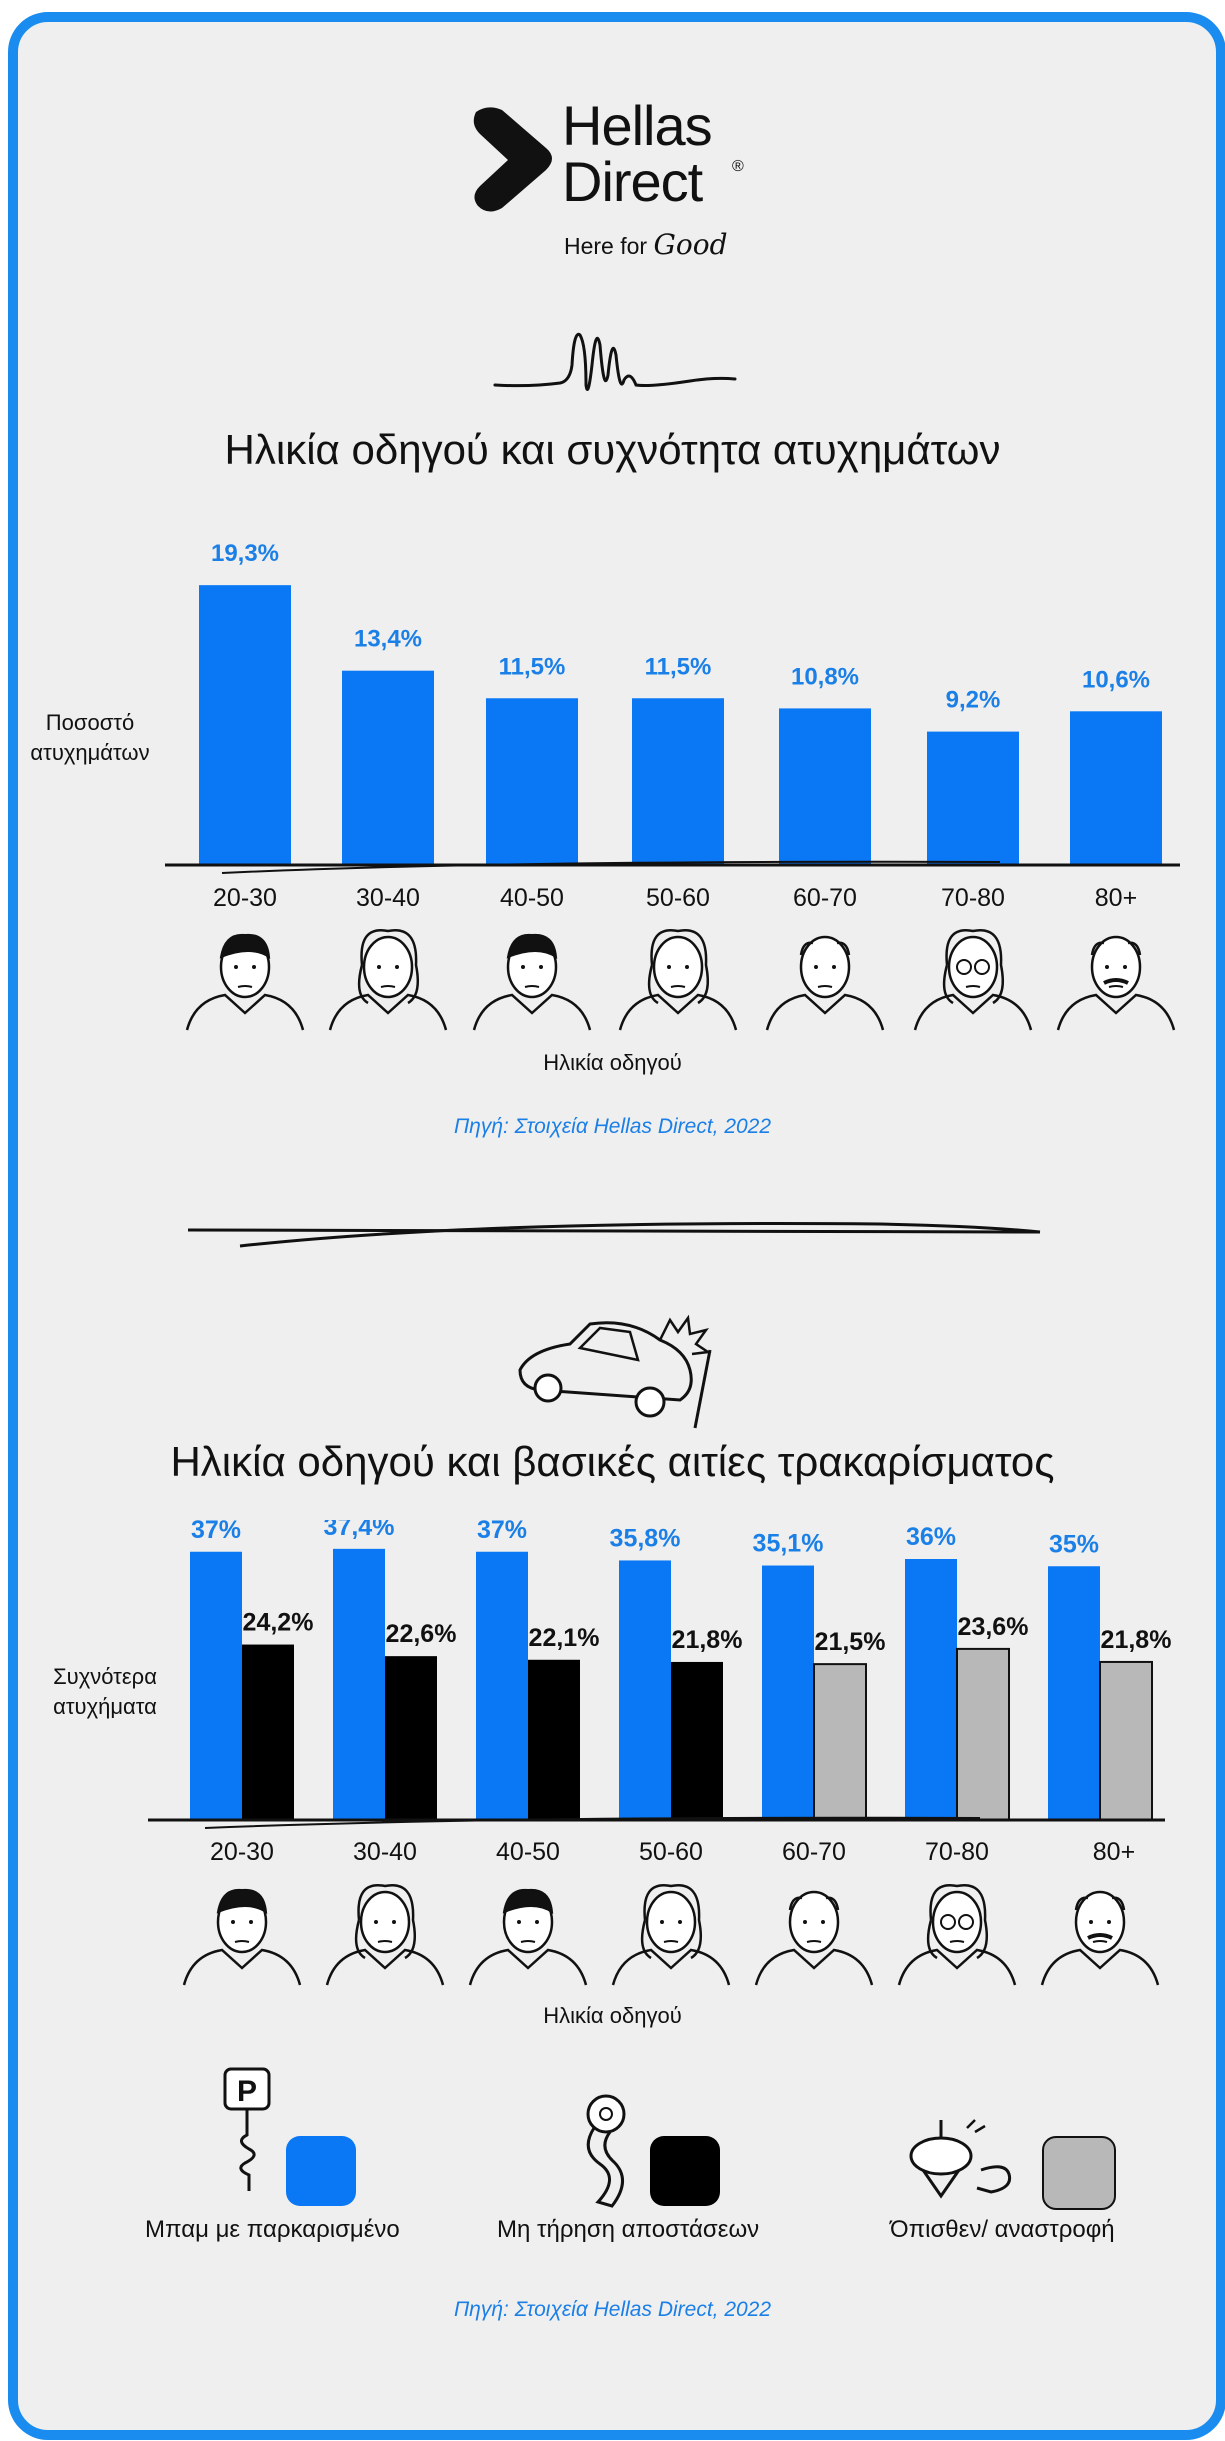  I want to click on tagline-prefix: Here for, so click(606, 246).